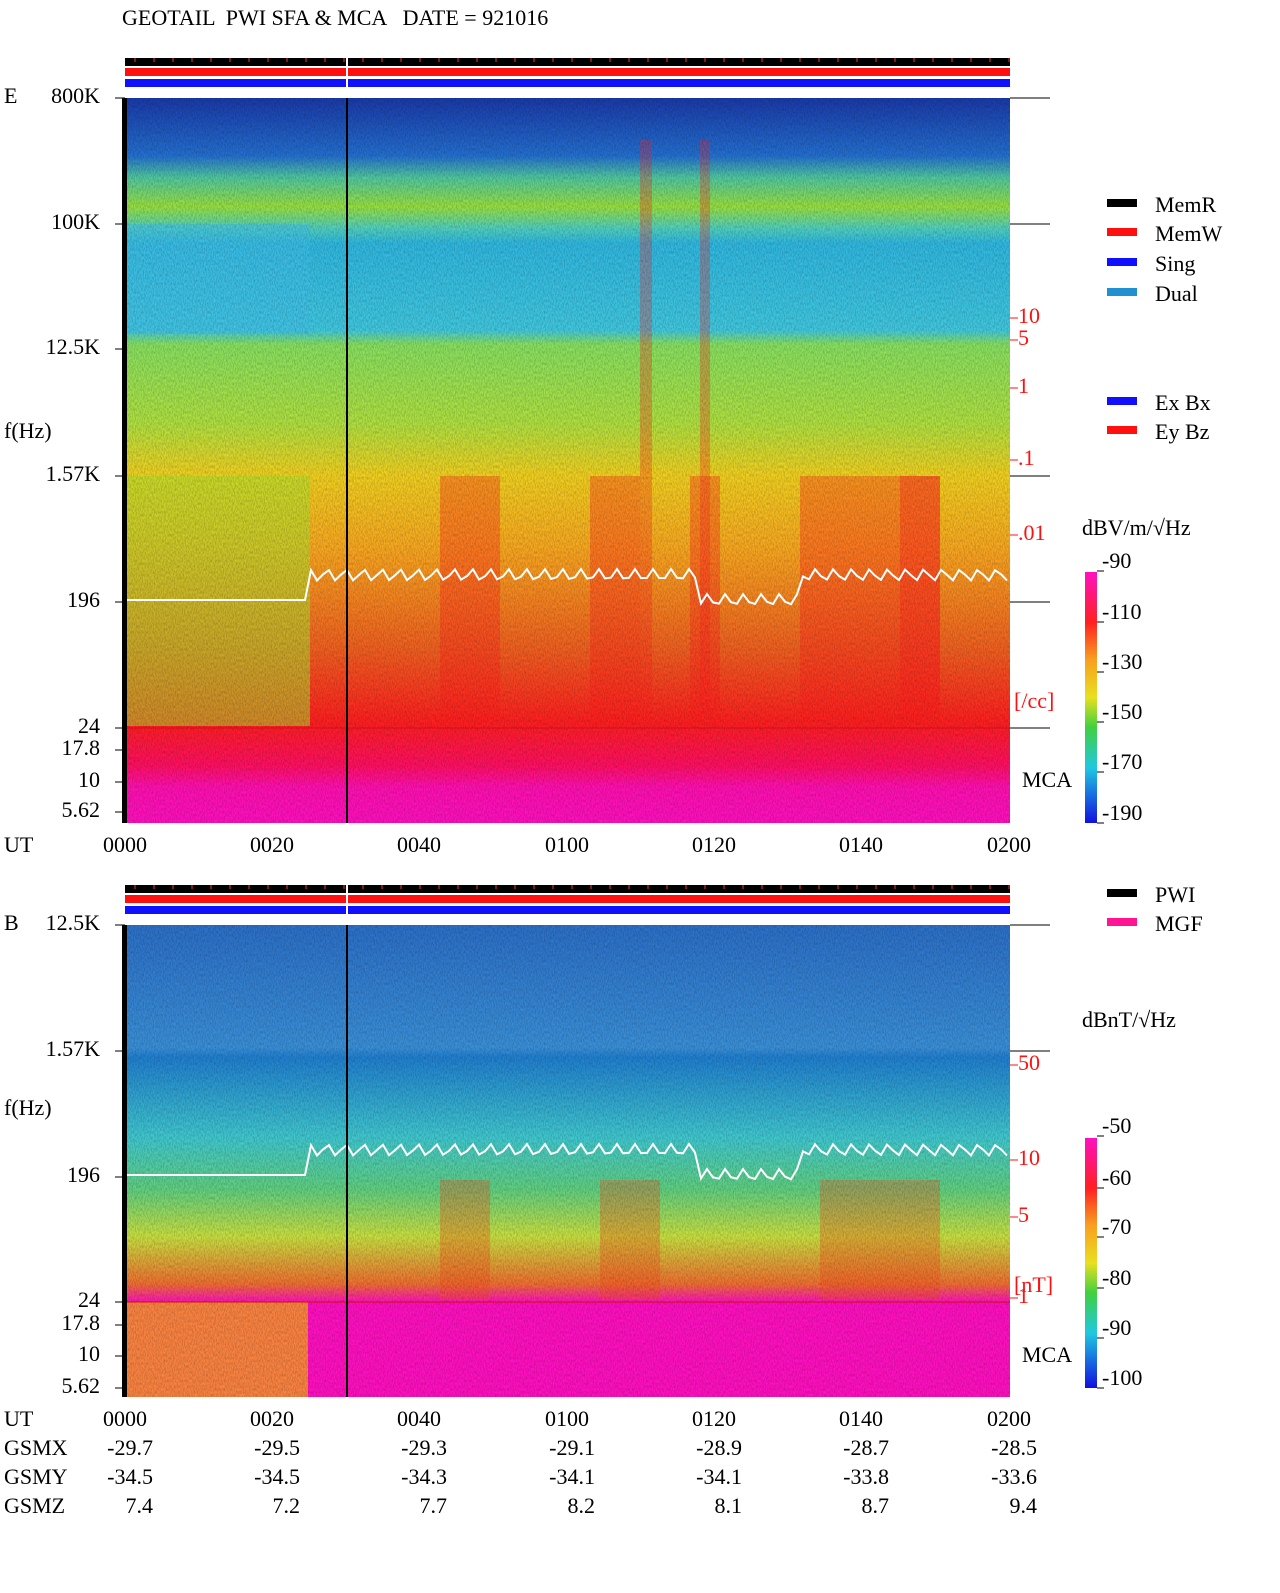  Describe the element at coordinates (876, 1505) in the screenshot. I see `orbit-value: 8.7` at that location.